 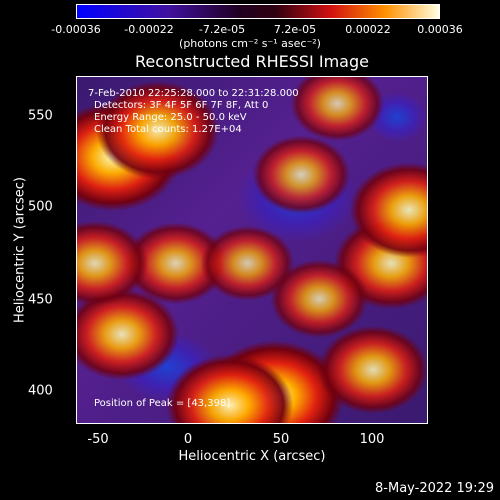 What do you see at coordinates (368, 29) in the screenshot?
I see `colorbar-tick: 0.00022` at bounding box center [368, 29].